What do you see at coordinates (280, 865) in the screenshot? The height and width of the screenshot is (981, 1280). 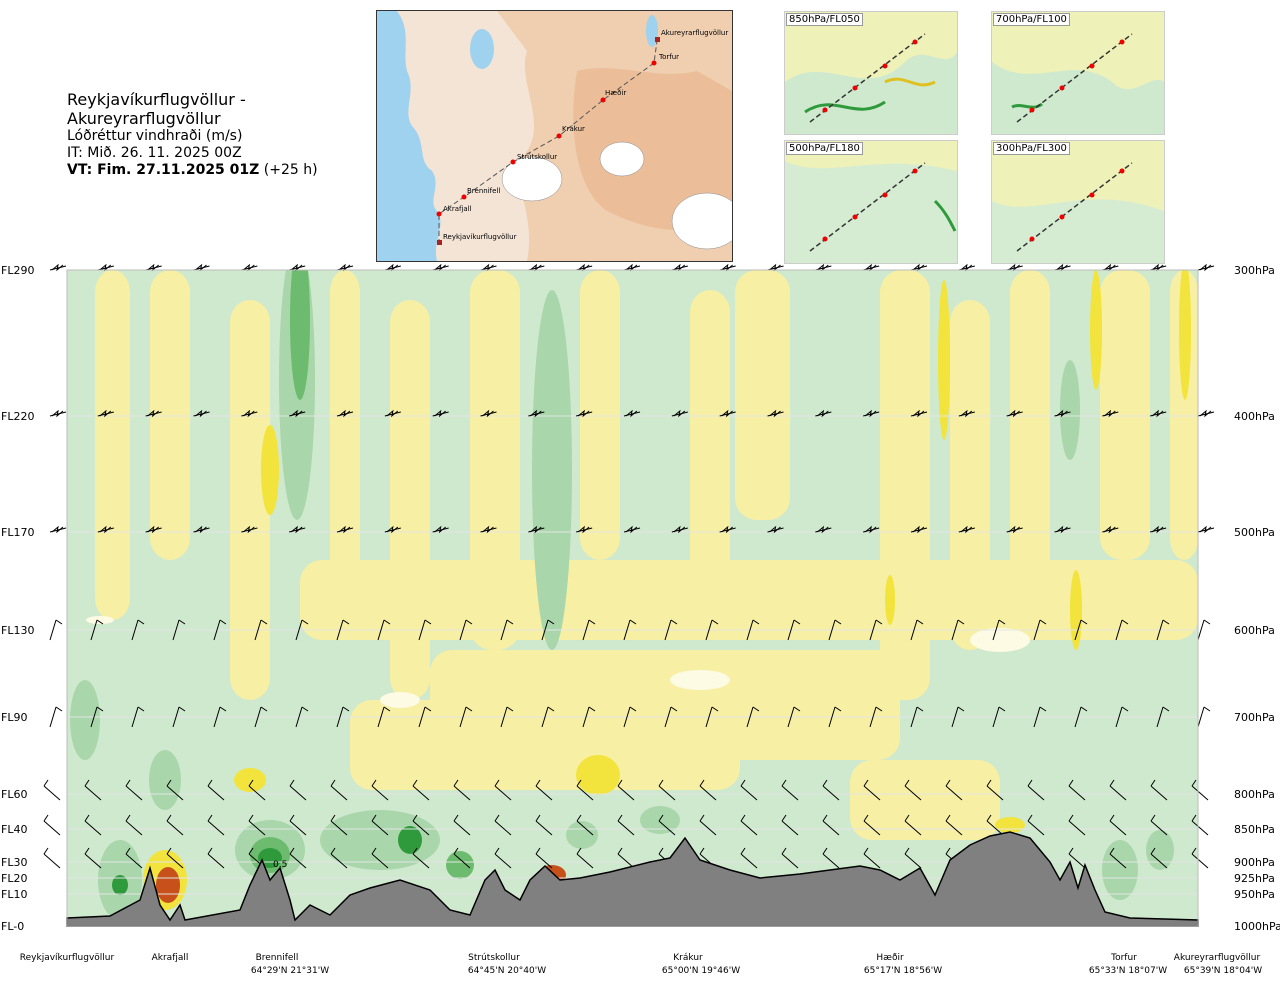 I see `contour-label: 0.5` at bounding box center [280, 865].